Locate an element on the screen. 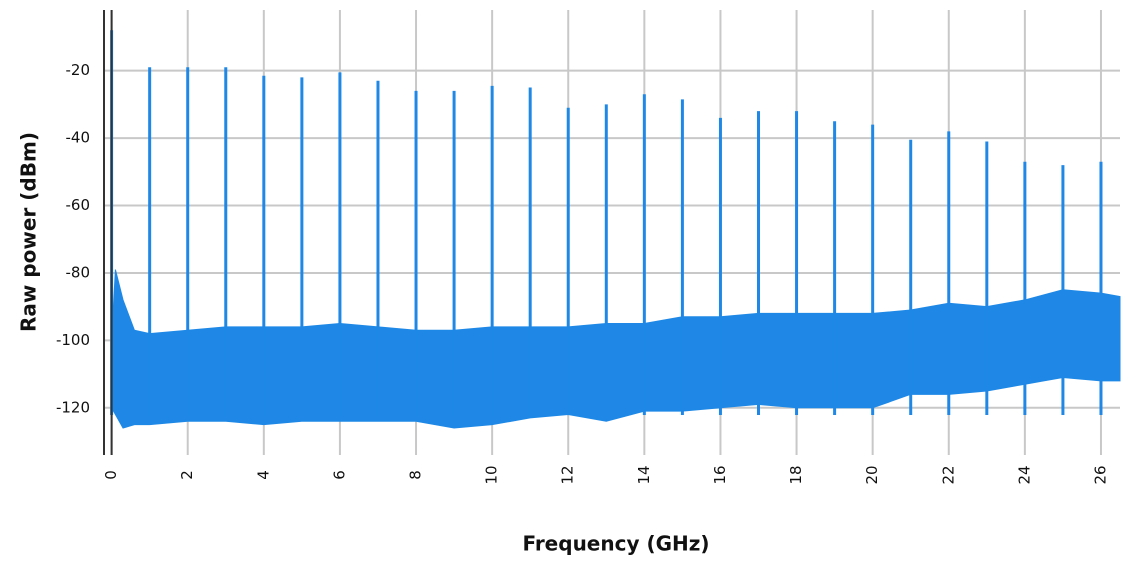 This screenshot has width=1140, height=569. x-tick-label: 24 is located at coordinates (1024, 474).